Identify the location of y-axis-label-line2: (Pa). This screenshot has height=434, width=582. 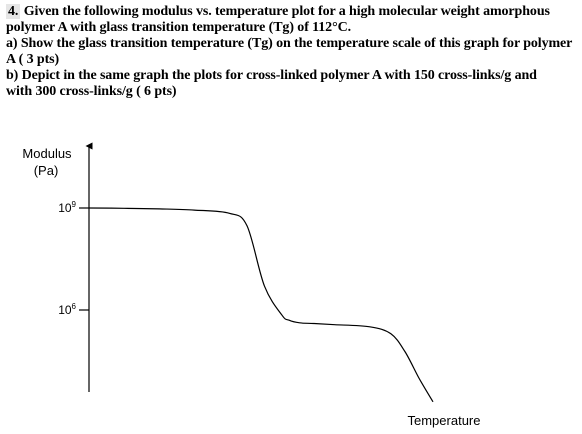
(46, 170).